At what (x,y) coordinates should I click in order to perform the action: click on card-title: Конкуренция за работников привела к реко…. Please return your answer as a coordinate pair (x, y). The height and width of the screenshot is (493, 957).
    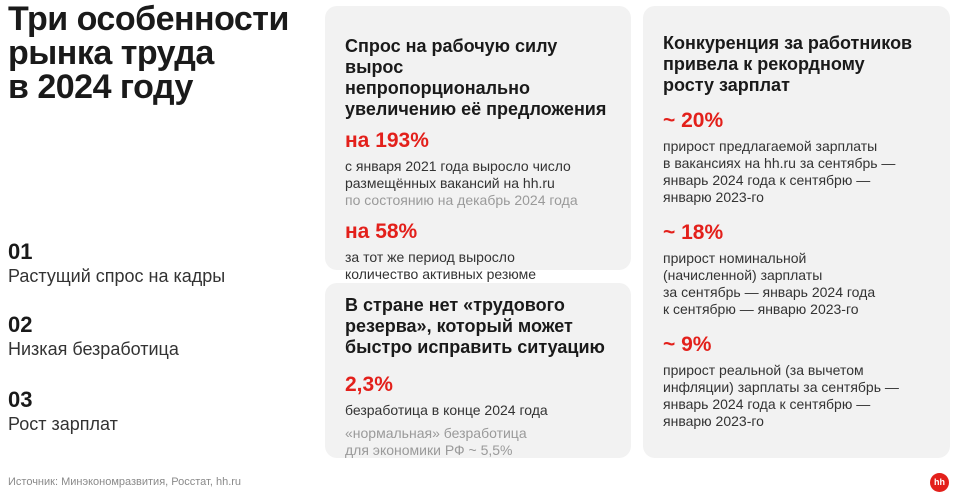
    Looking at the image, I should click on (788, 64).